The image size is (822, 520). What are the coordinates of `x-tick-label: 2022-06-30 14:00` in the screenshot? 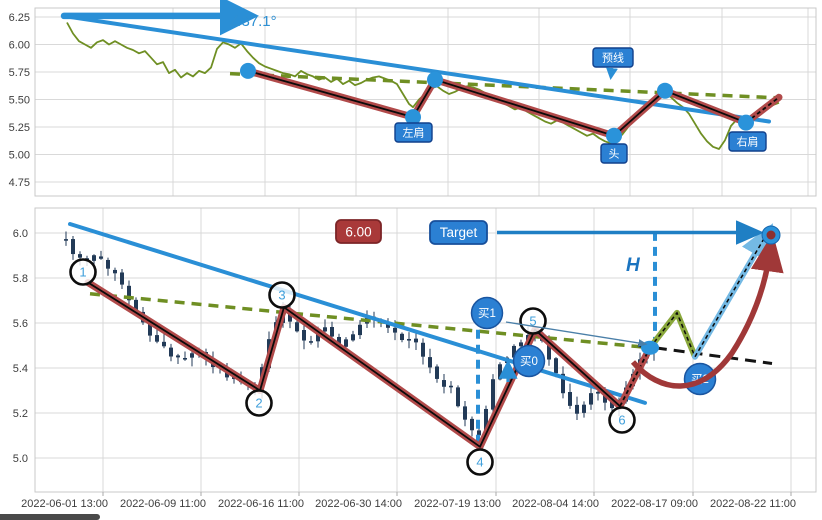 It's located at (358, 504).